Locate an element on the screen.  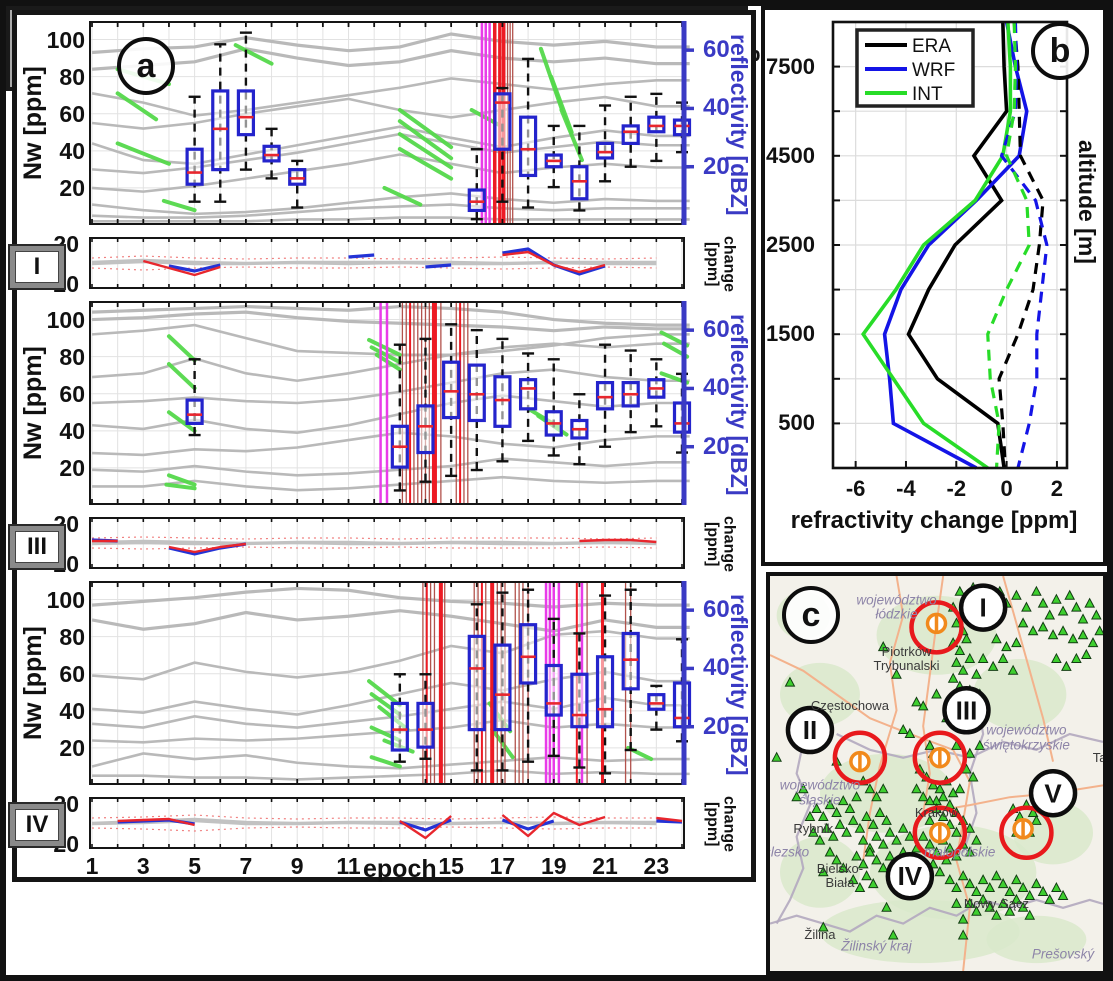
epoch-tick-label: 11 is located at coordinates (348, 866).